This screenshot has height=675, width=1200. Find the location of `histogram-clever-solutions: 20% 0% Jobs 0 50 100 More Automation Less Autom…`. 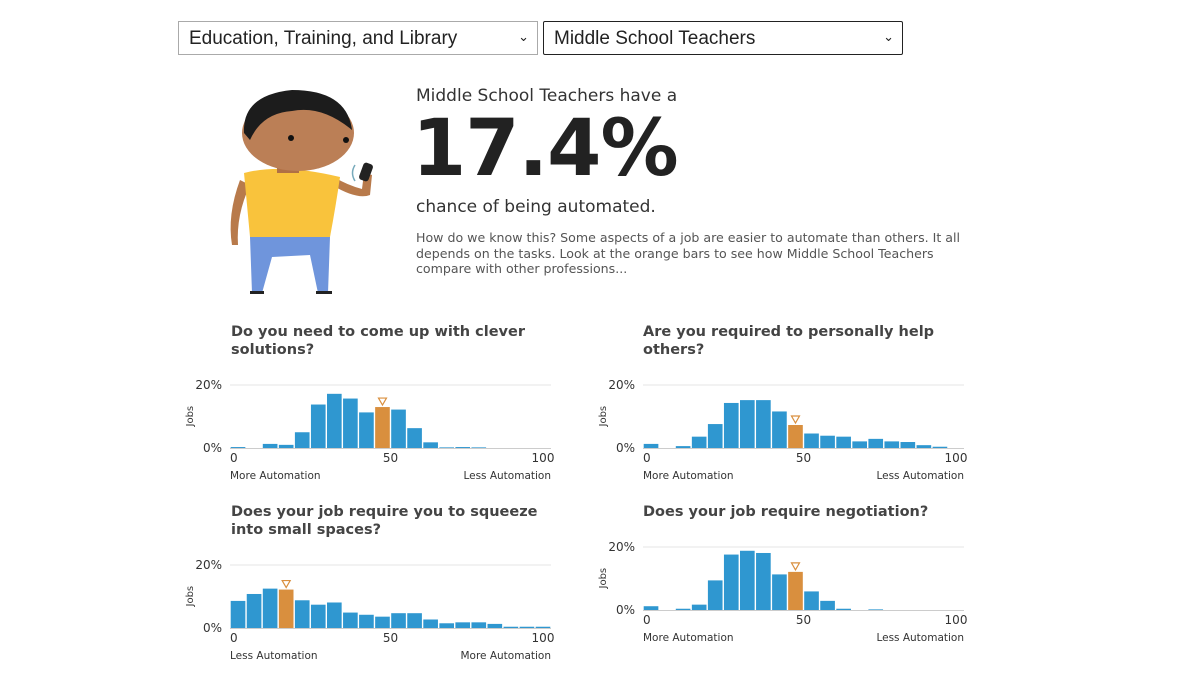

histogram-clever-solutions: 20% 0% Jobs 0 50 100 More Automation Less Autom… is located at coordinates (380, 432).